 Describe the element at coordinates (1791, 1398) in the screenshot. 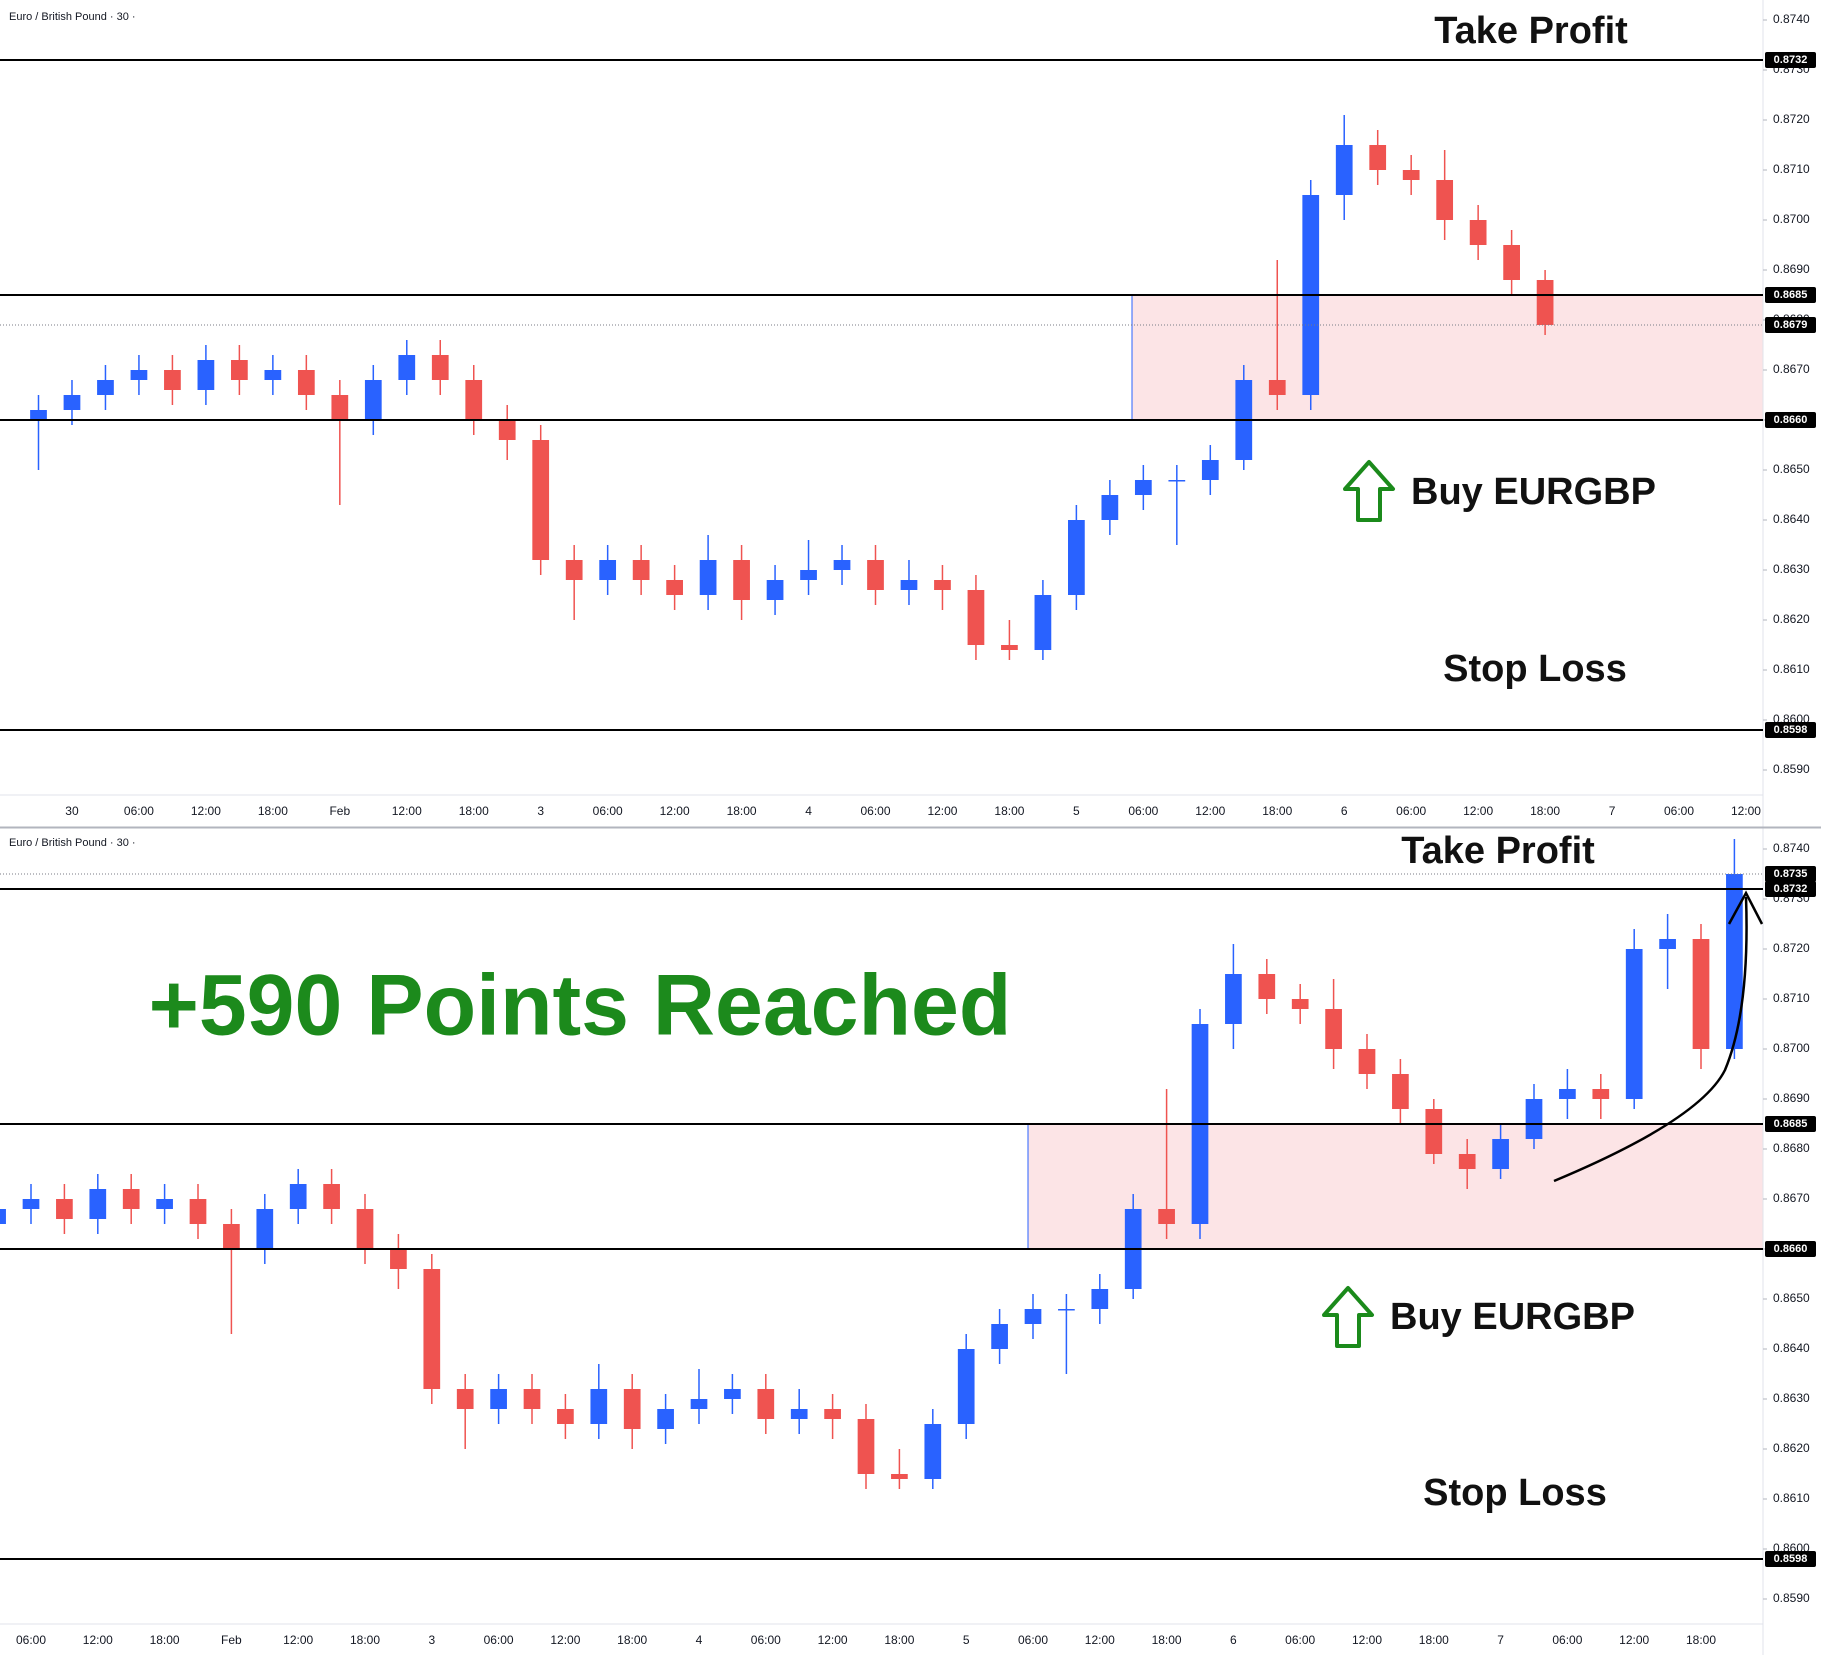

I see `y-tick-label: 0.8630` at that location.